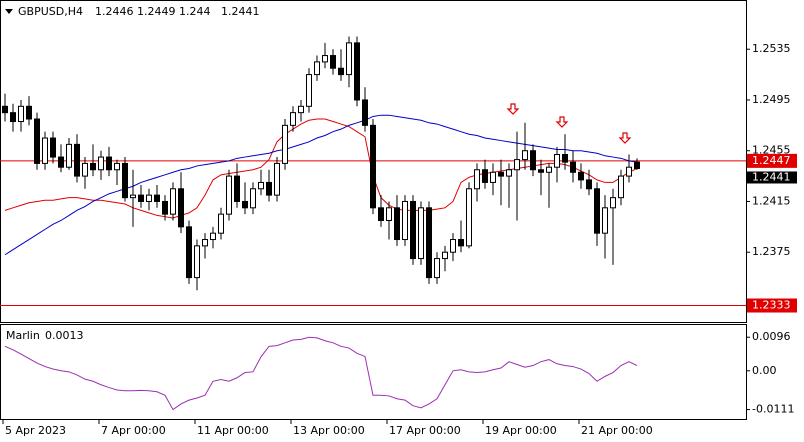 Image resolution: width=804 pixels, height=442 pixels. I want to click on menu-triangle, so click(9, 11).